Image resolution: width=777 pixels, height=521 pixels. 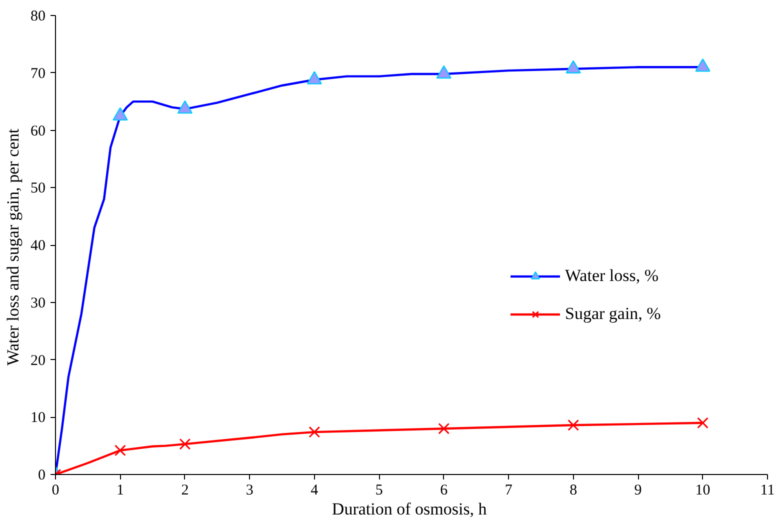 What do you see at coordinates (613, 314) in the screenshot?
I see `legend-label: Sugar gain, %` at bounding box center [613, 314].